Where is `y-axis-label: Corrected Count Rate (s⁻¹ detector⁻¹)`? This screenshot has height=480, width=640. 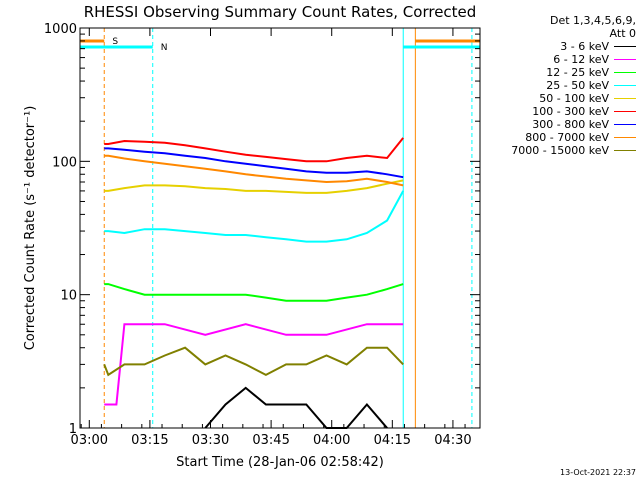 y-axis-label: Corrected Count Rate (s⁻¹ detector⁻¹) is located at coordinates (30, 228).